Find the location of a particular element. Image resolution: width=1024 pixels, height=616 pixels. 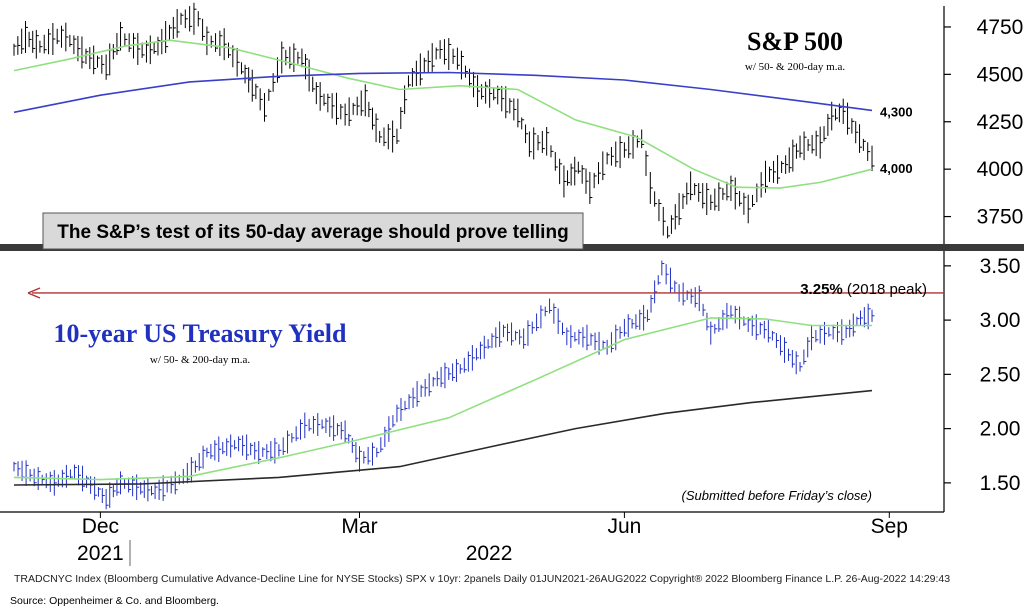

treasury-title: 10-year US Treasury Yield is located at coordinates (201, 333).